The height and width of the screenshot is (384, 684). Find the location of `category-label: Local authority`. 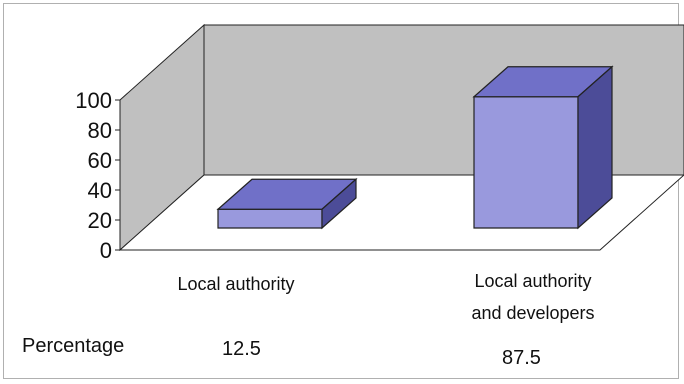

category-label: Local authority is located at coordinates (235, 284).